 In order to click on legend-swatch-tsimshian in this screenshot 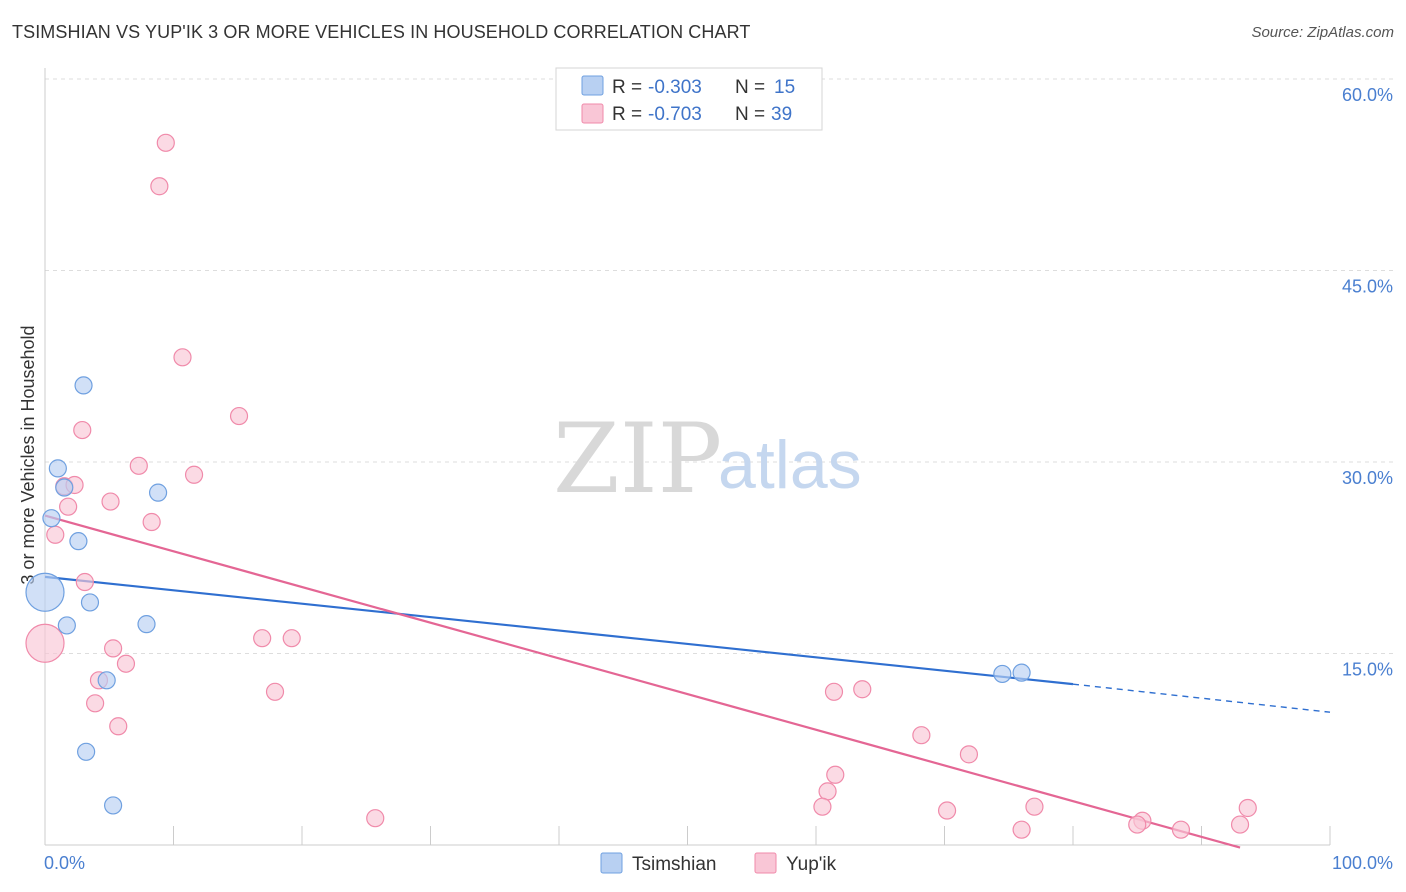, I will do `click(592, 85)`.